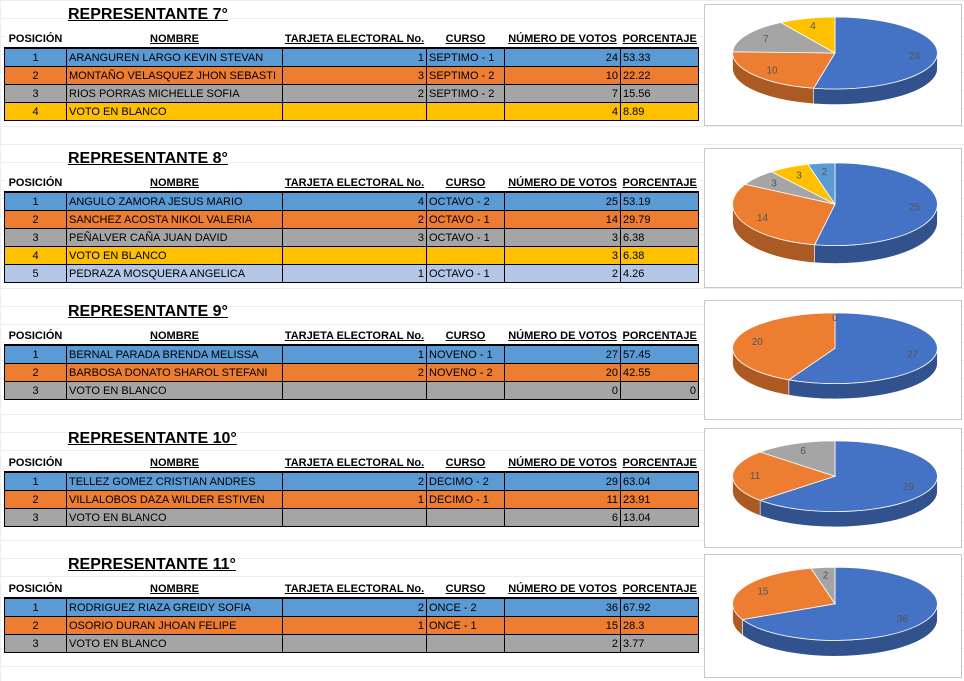 Image resolution: width=964 pixels, height=681 pixels. Describe the element at coordinates (465, 607) in the screenshot. I see `cell-curso: ONCE - 2` at that location.